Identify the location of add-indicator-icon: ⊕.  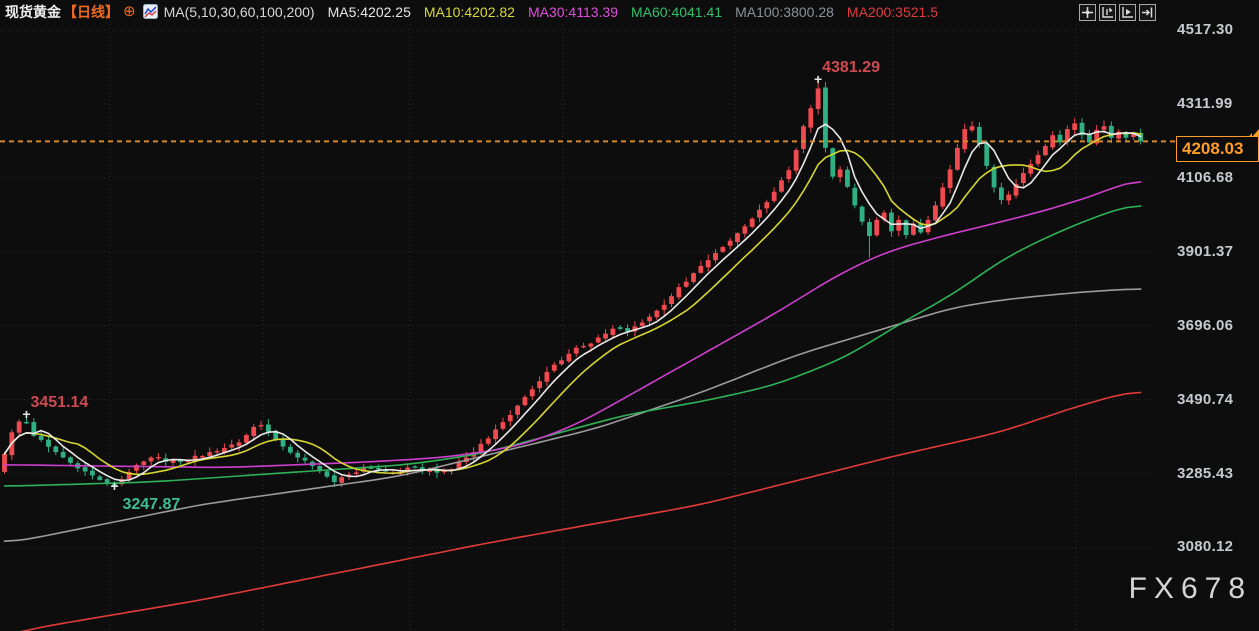
(129, 11).